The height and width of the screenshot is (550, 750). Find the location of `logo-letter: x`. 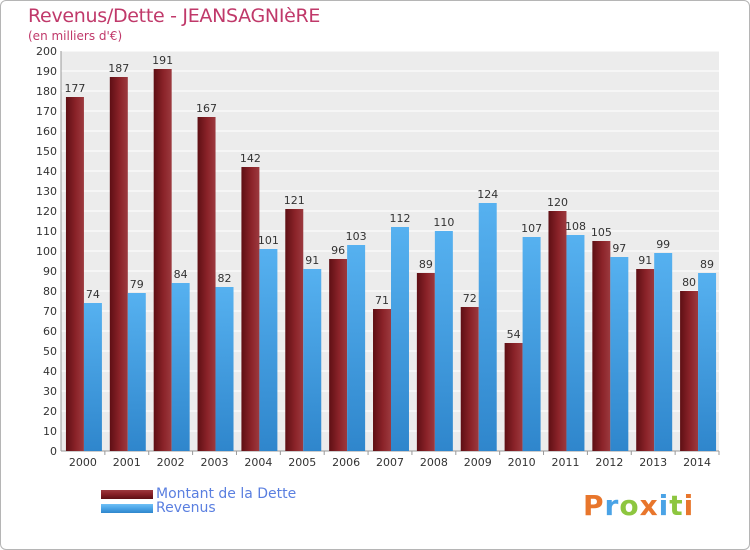

logo-letter: x is located at coordinates (649, 505).